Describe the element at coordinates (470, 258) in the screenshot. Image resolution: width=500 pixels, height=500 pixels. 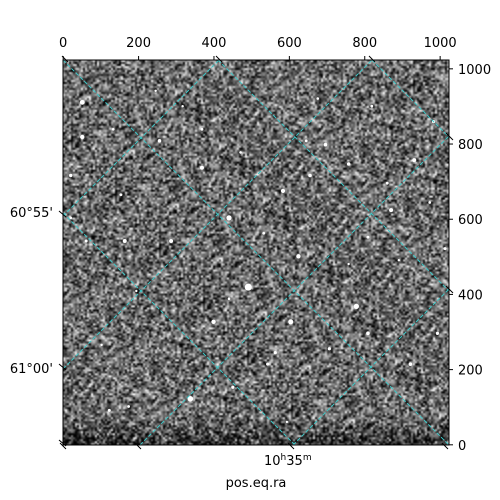
I see `right-pixel-axis: 0 200 400 600 800 1000` at that location.